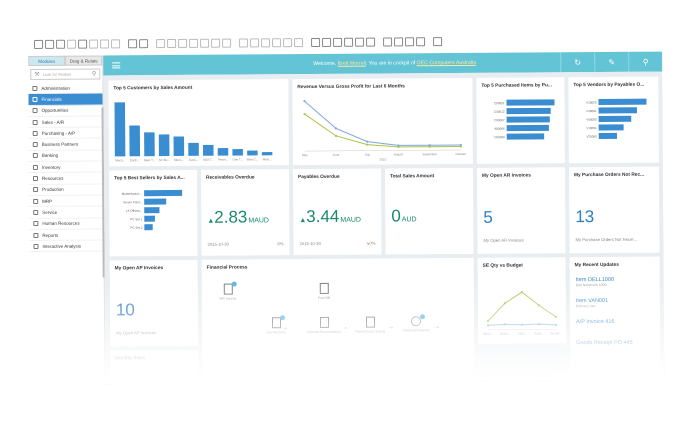  Describe the element at coordinates (116, 44) in the screenshot. I see `layout-icon` at that location.